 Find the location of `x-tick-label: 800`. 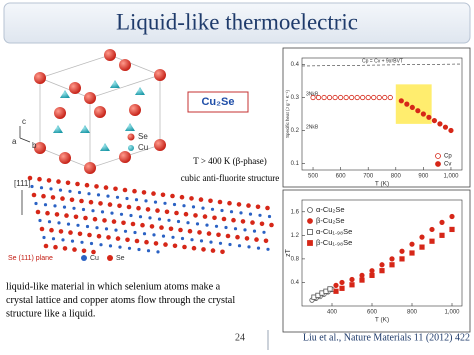

x-tick-label: 800 is located at coordinates (396, 177).